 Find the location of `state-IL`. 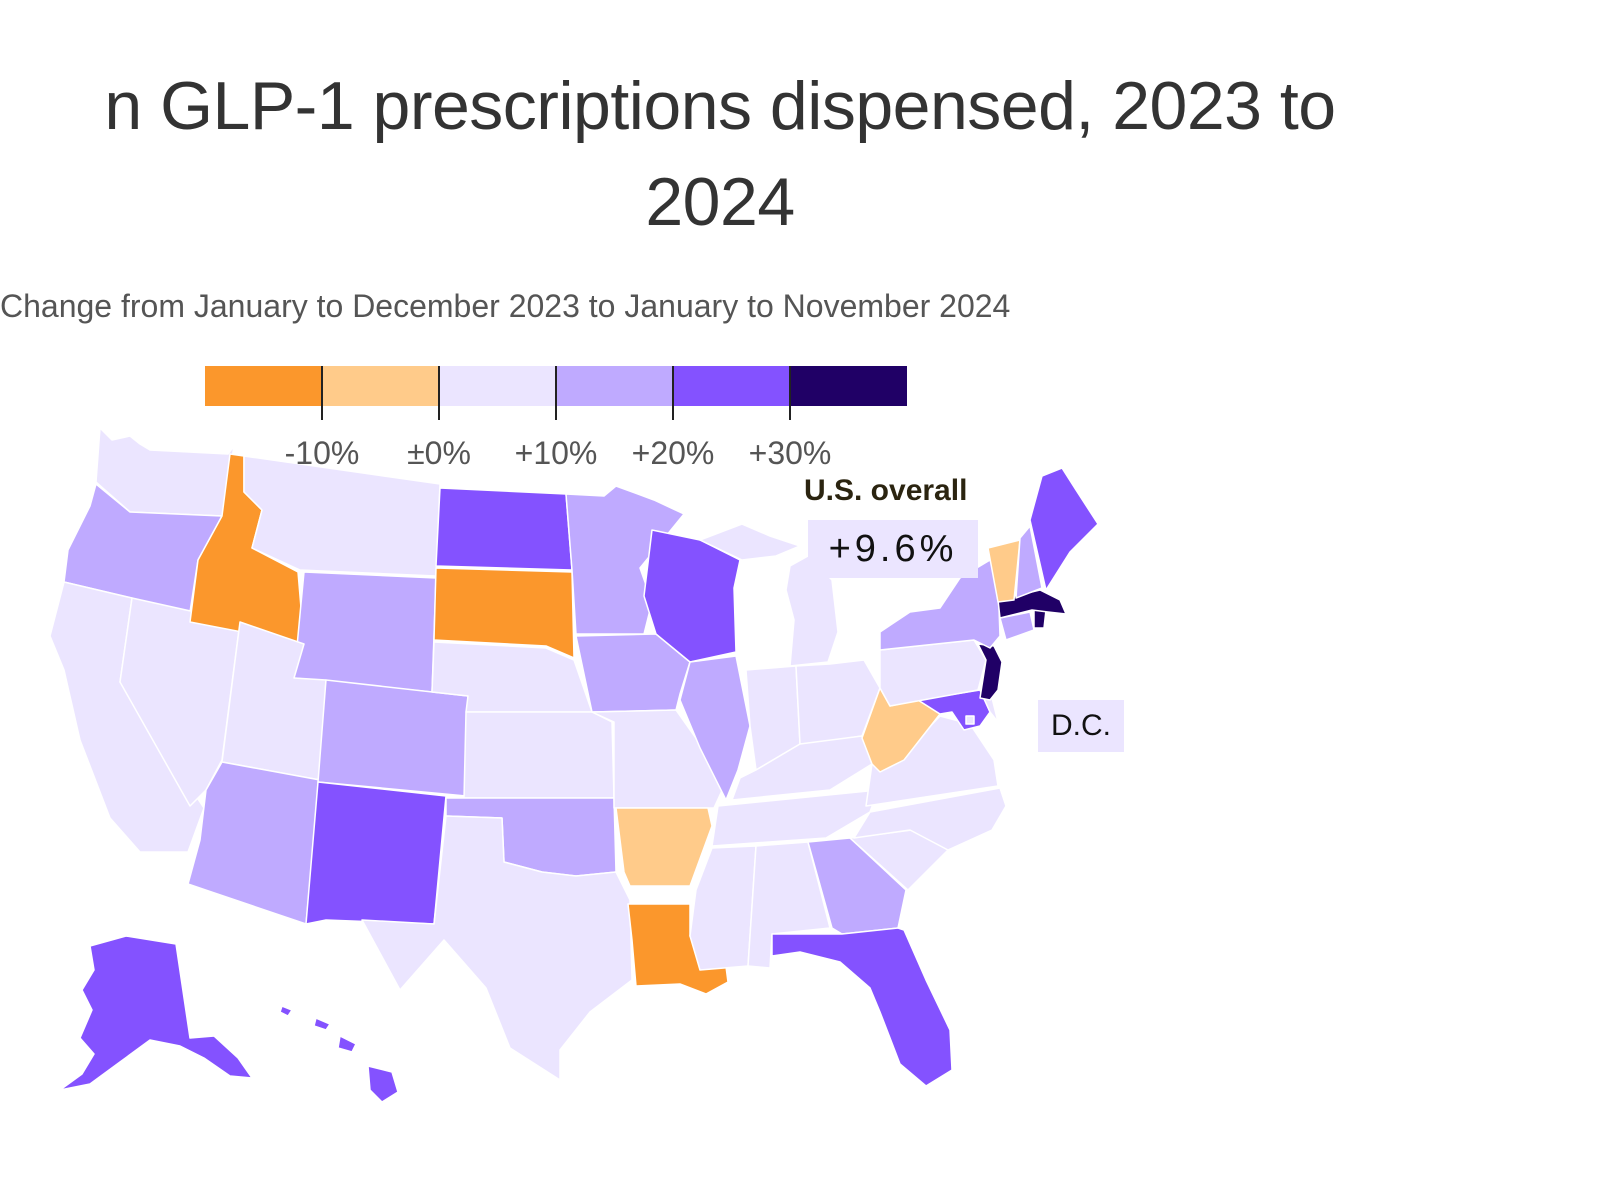

state-IL is located at coordinates (715, 728).